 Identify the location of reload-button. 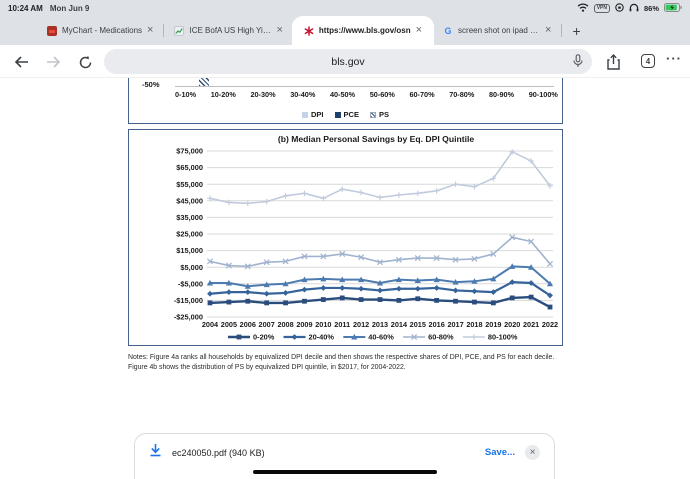
(85, 62).